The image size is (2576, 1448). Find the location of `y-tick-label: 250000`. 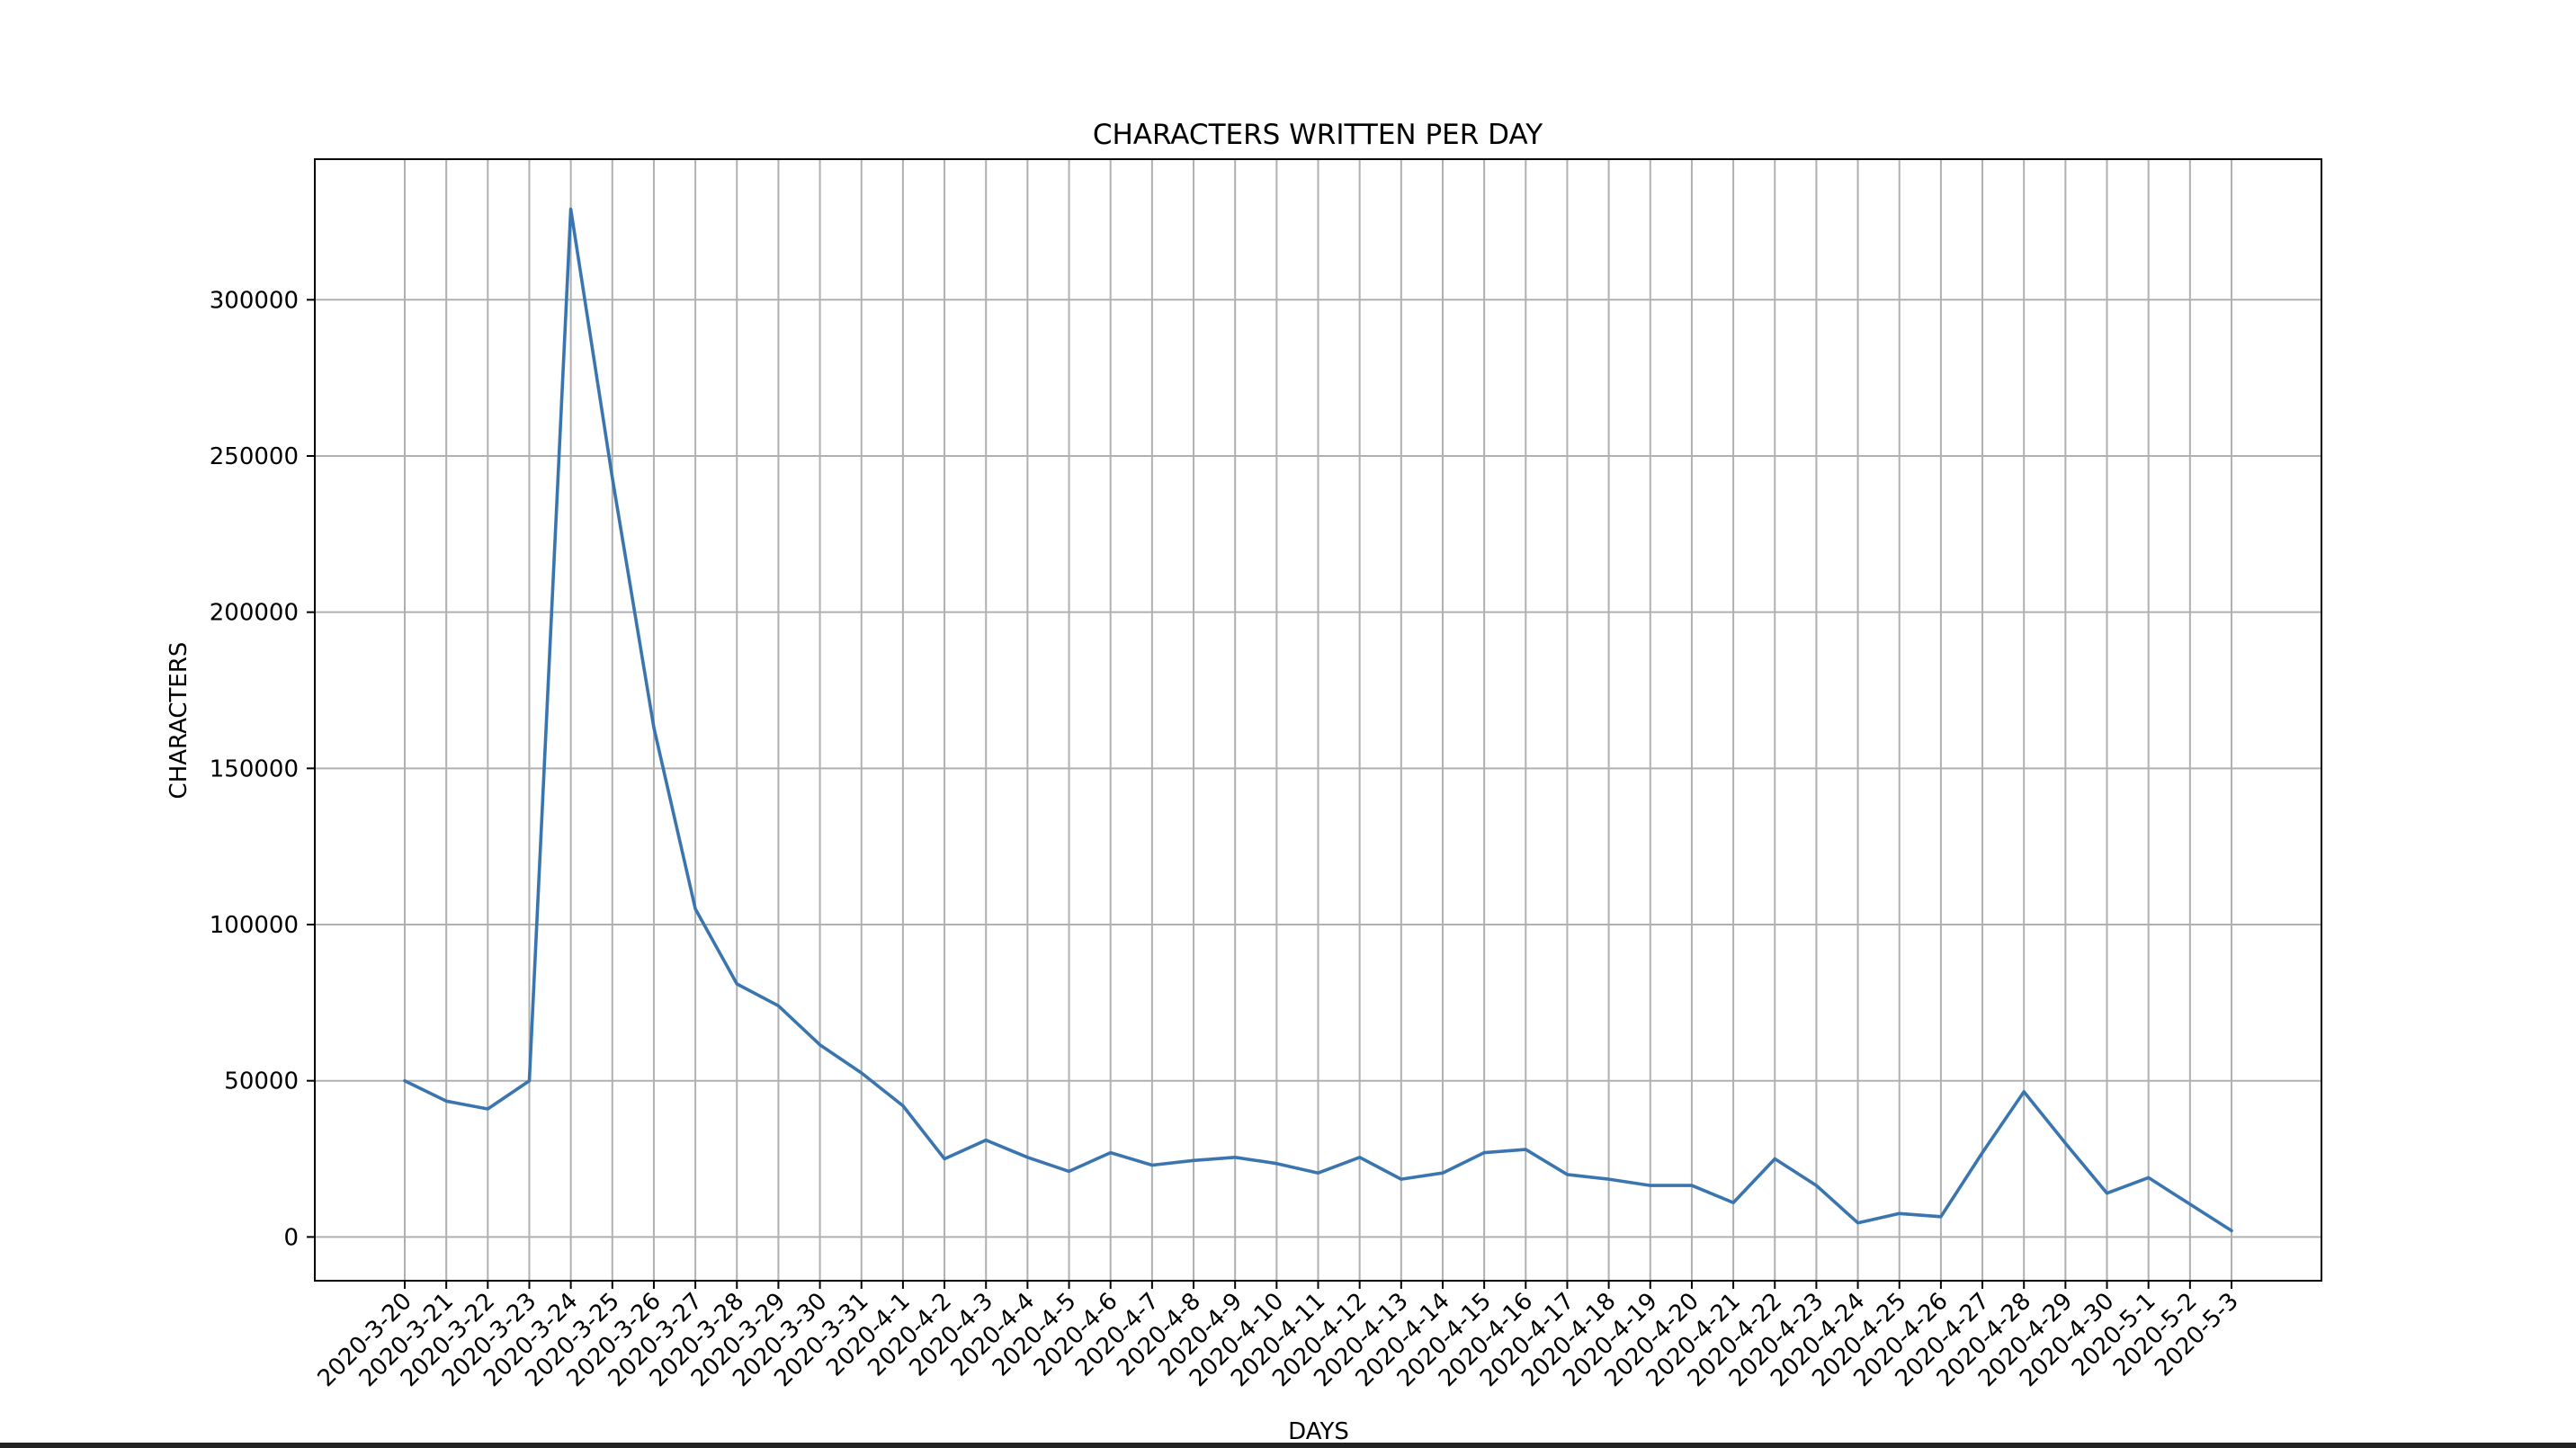

y-tick-label: 250000 is located at coordinates (255, 456).